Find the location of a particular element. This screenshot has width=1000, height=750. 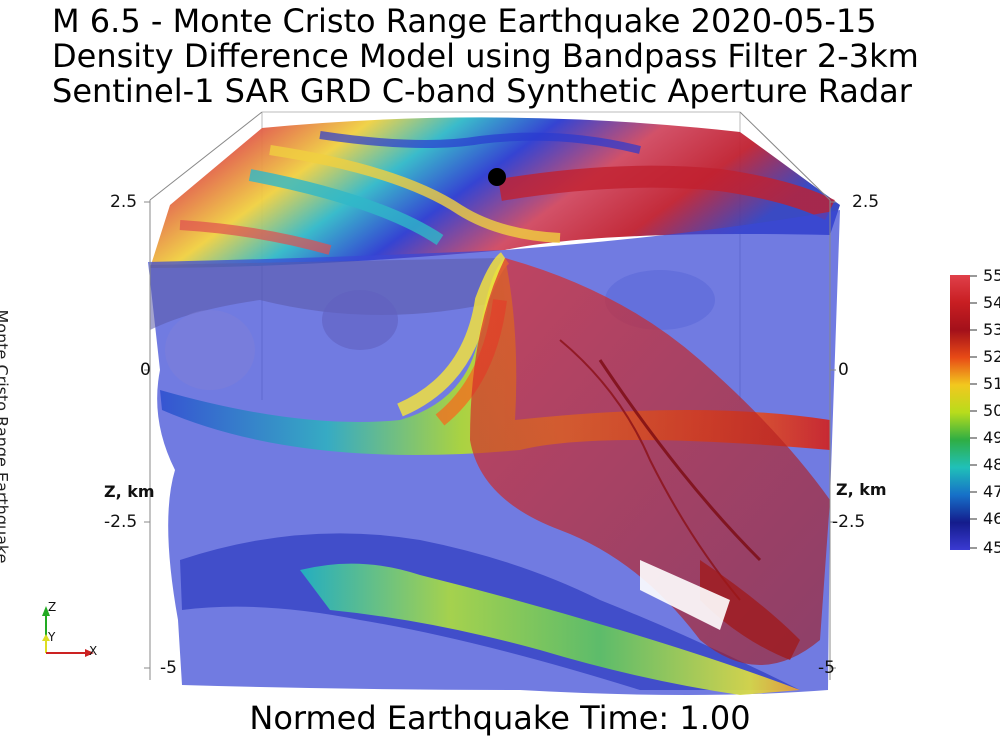

colorbar-label: 46 is located at coordinates (991, 518).